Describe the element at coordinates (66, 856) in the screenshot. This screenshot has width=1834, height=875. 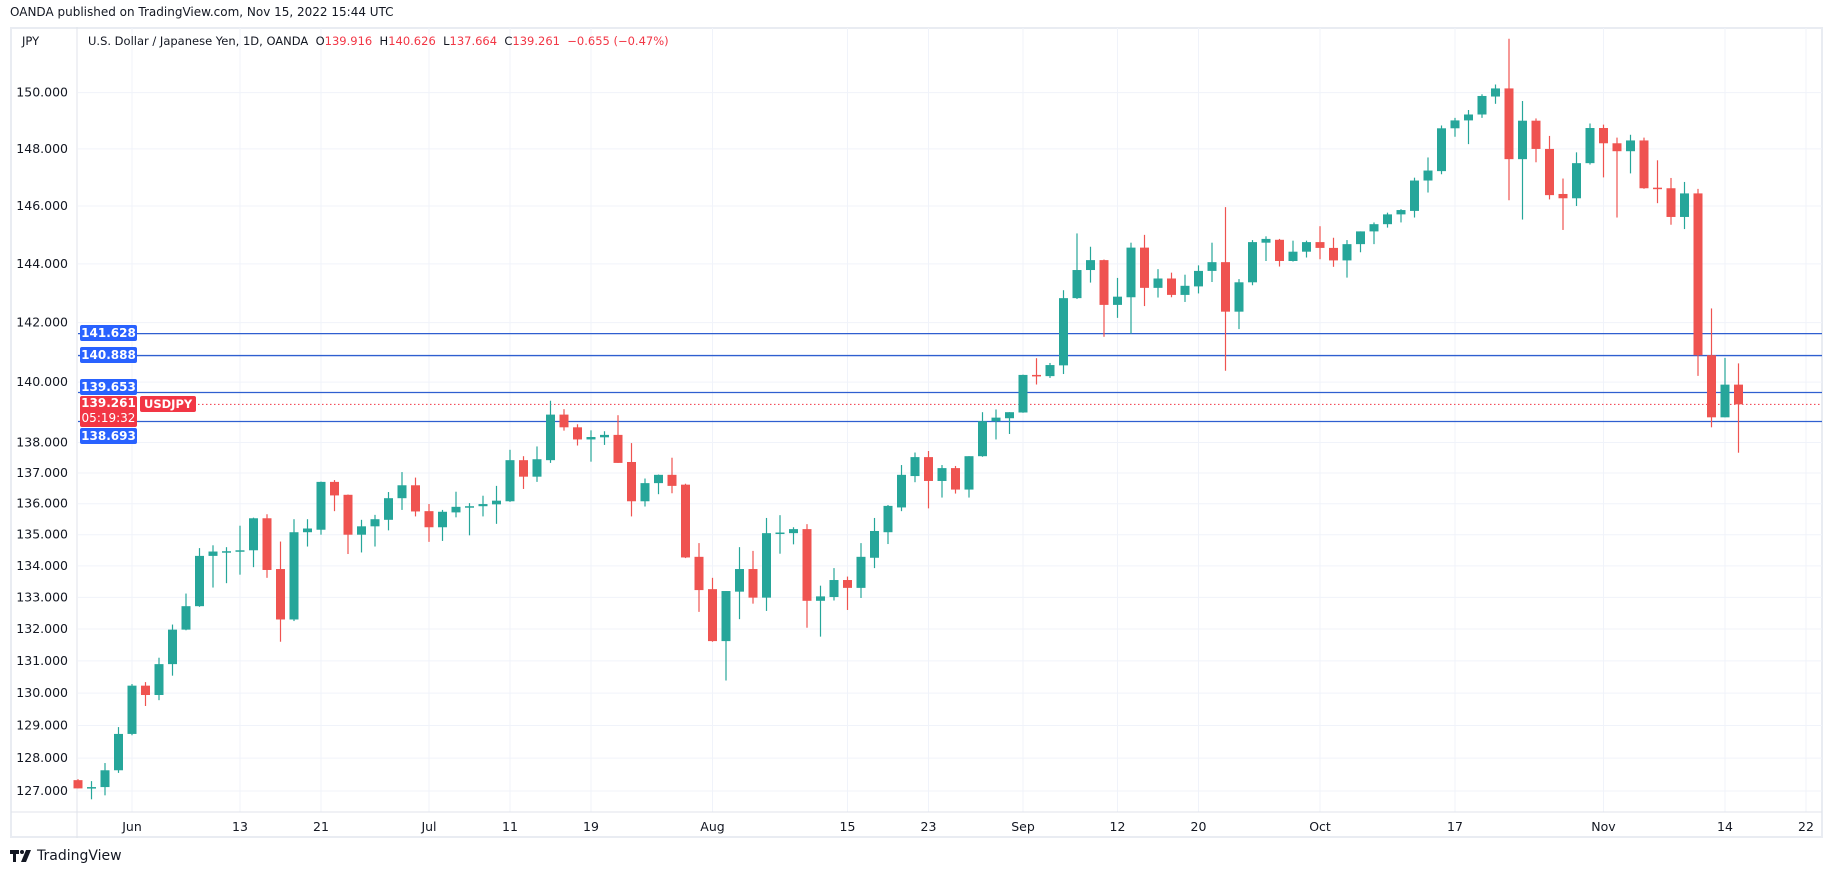
I see `tradingview-logo: TradingView` at that location.